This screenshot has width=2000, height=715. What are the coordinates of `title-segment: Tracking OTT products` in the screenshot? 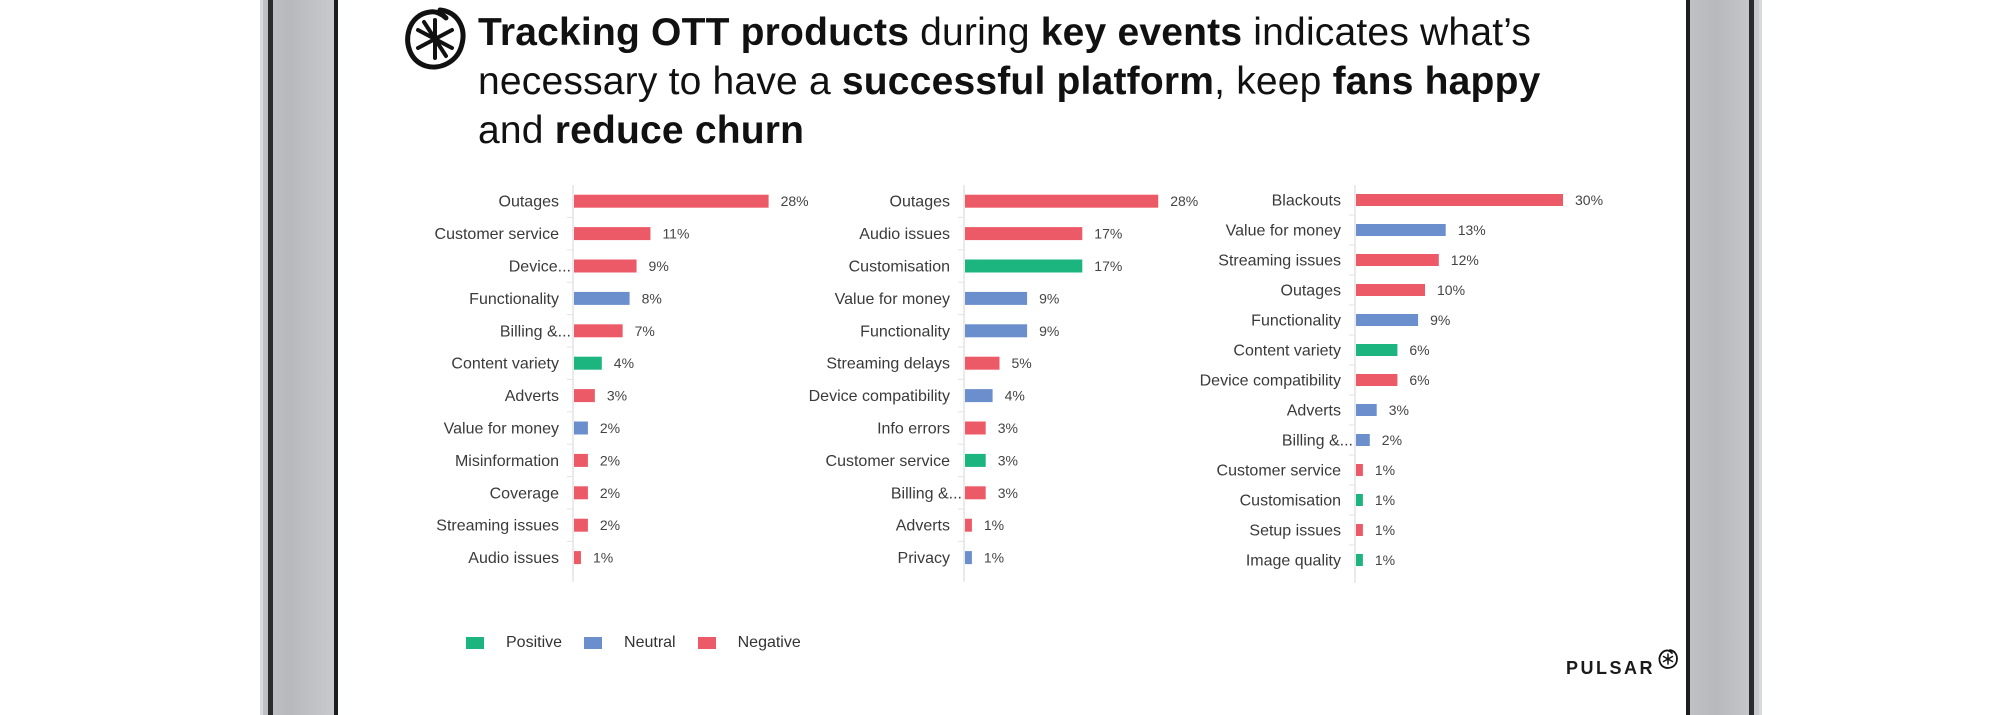 It's located at (694, 32).